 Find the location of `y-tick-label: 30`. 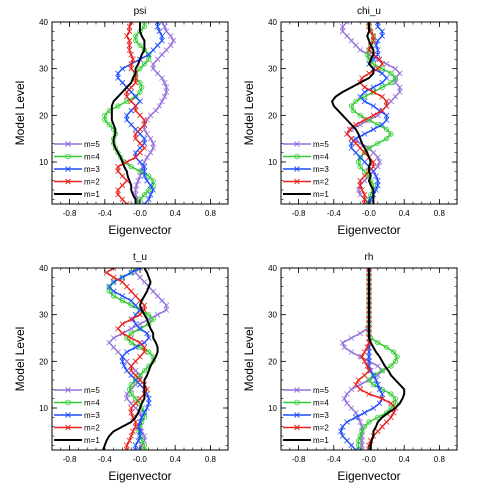

y-tick-label: 30 is located at coordinates (43, 315).